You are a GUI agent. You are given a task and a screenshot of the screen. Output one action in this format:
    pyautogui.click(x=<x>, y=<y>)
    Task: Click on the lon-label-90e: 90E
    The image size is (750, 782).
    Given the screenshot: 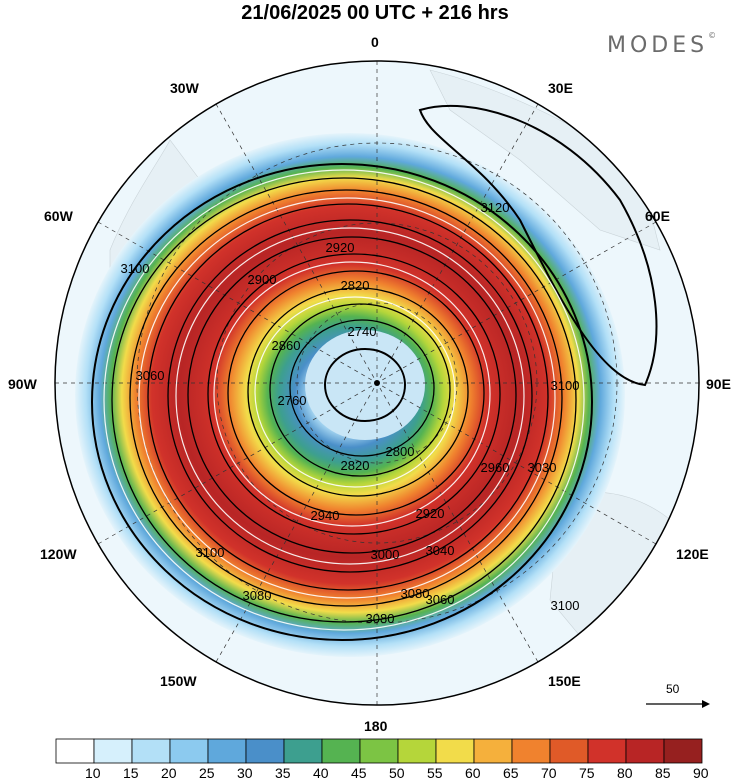 What is the action you would take?
    pyautogui.click(x=718, y=384)
    